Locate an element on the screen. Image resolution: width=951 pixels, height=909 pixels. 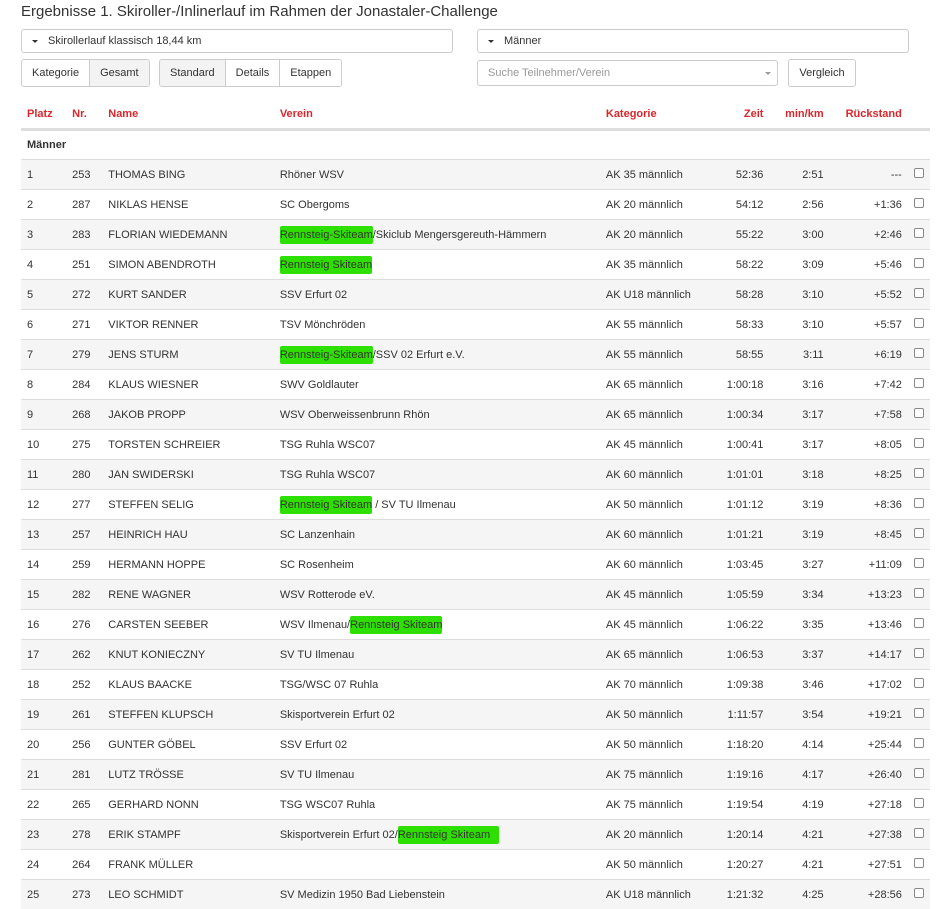
zeit-cell: 58:22 is located at coordinates (738, 265).